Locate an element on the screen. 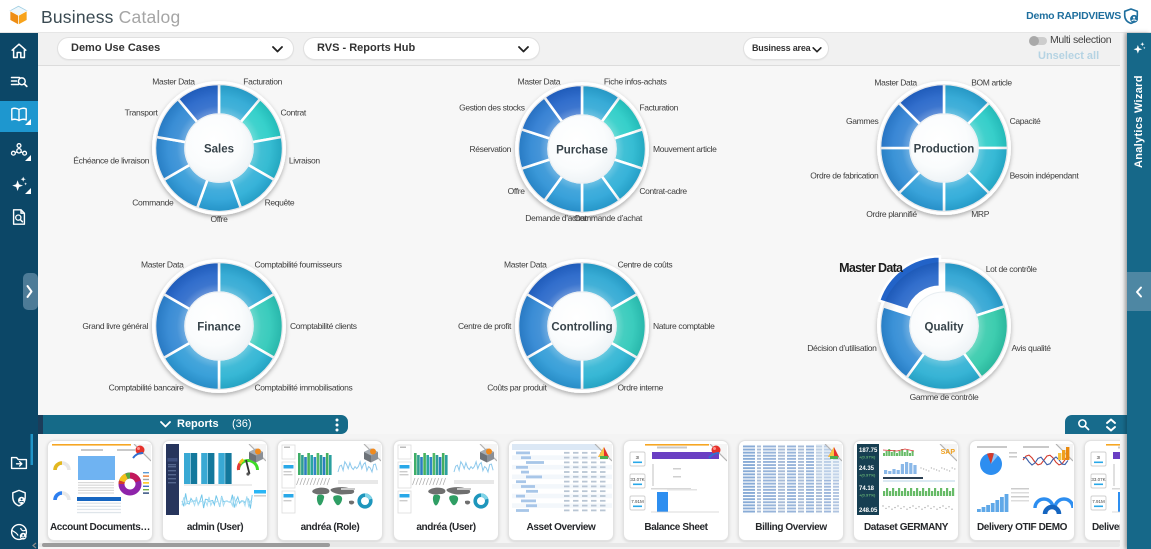 The width and height of the screenshot is (1151, 549). svg-text: MRP is located at coordinates (980, 214).